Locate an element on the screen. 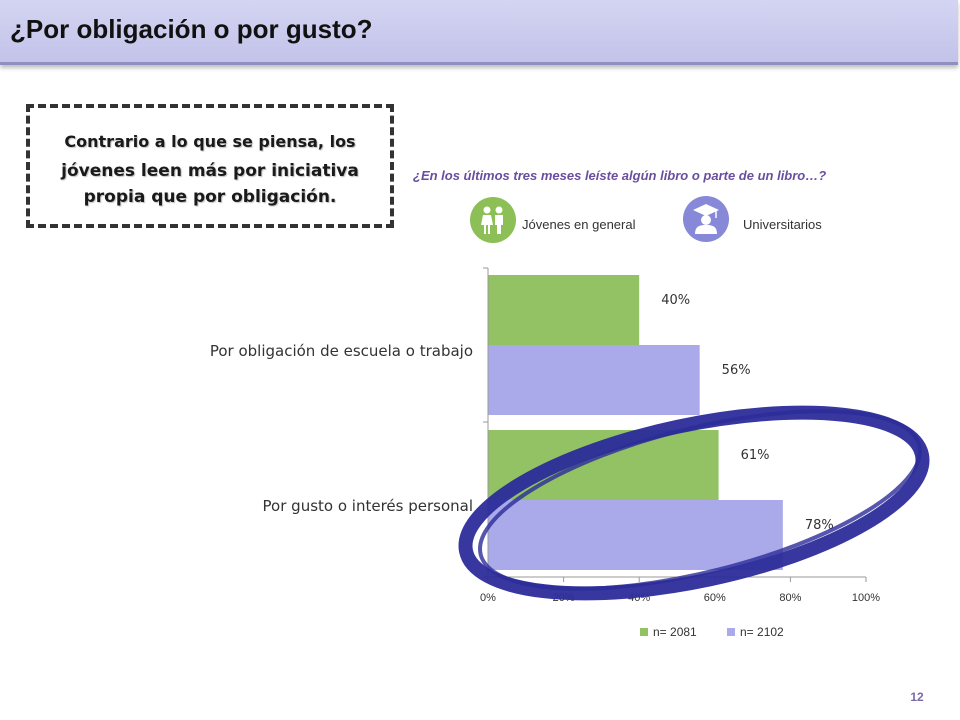  x-tick-label-3: 60% is located at coordinates (715, 598).